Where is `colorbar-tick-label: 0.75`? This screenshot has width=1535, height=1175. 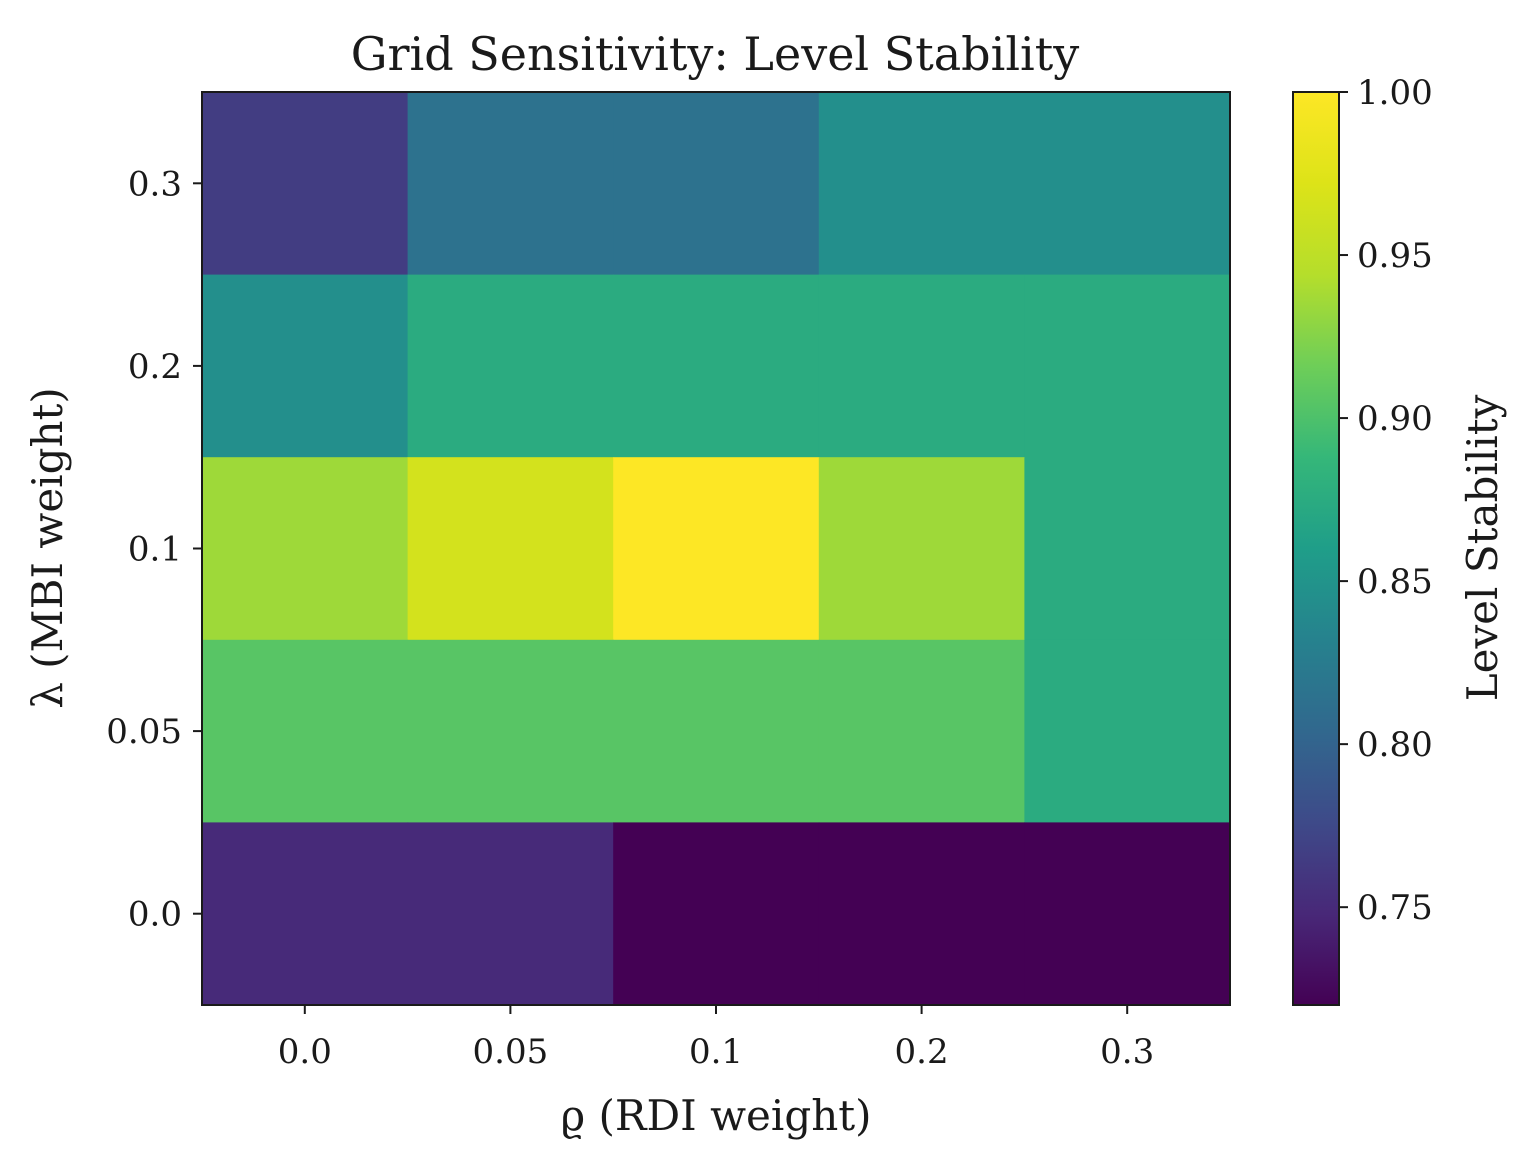 colorbar-tick-label: 0.75 is located at coordinates (1395, 908).